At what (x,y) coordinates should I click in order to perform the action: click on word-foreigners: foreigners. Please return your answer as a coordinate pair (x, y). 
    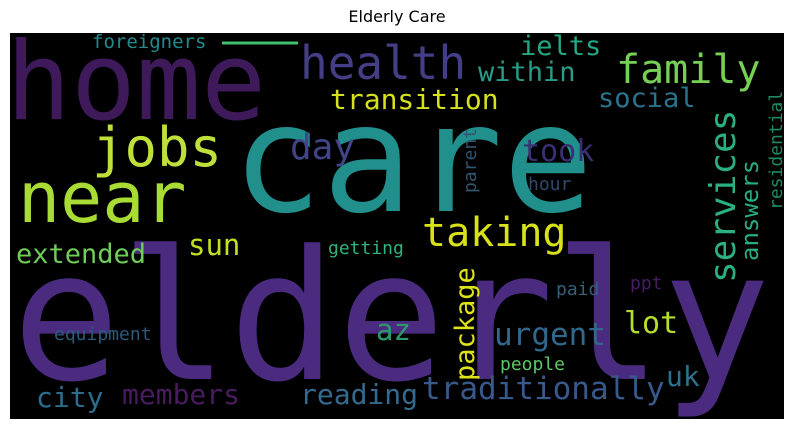
    Looking at the image, I should click on (149, 43).